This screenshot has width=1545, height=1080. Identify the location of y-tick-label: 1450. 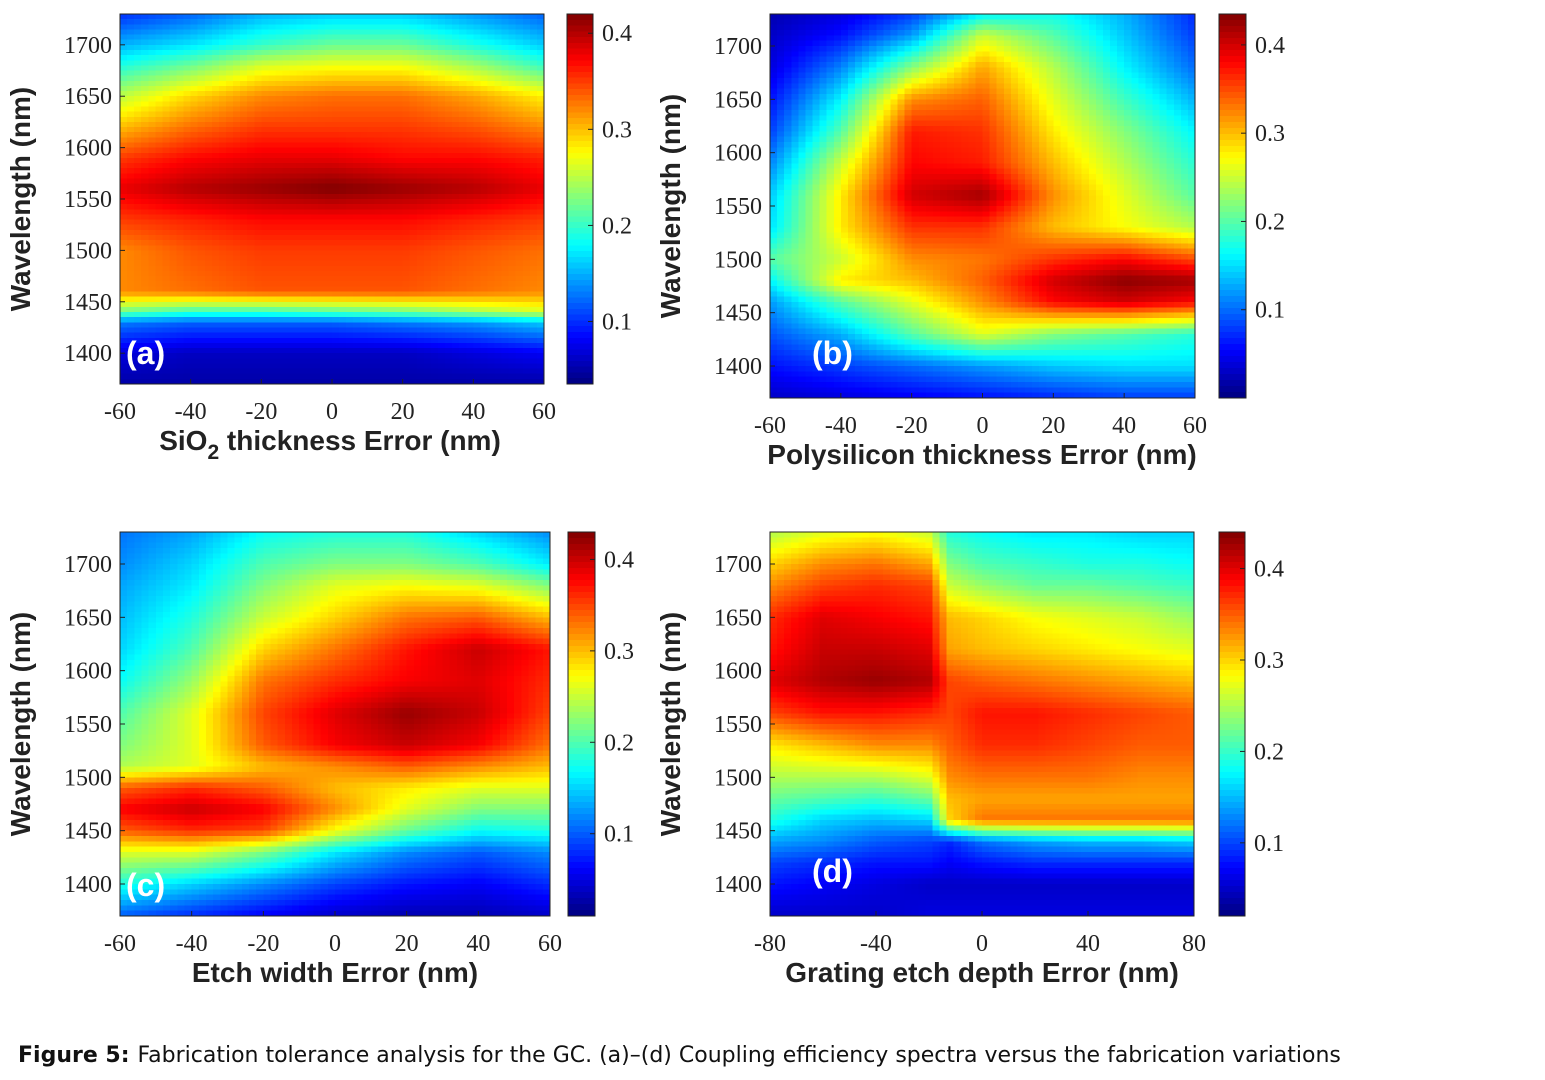
(88, 303).